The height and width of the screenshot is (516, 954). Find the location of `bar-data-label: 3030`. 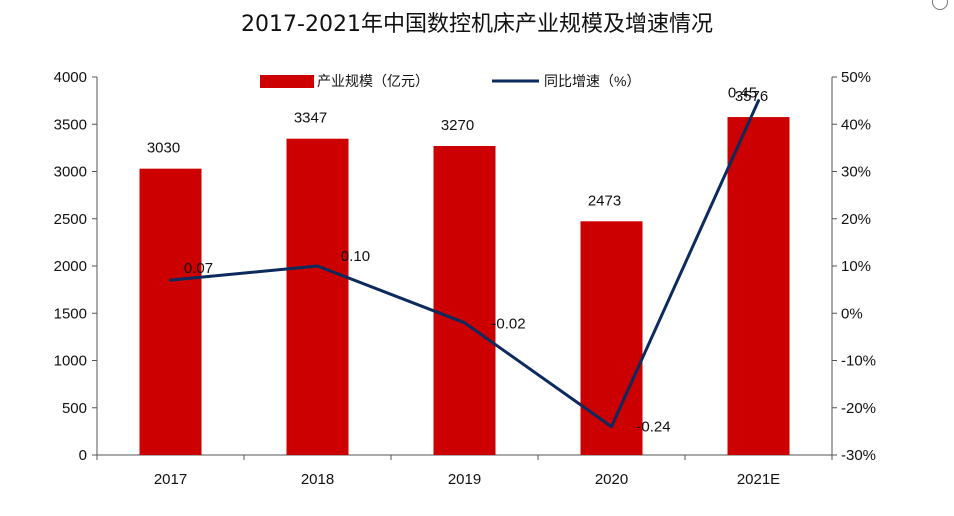

bar-data-label: 3030 is located at coordinates (163, 148).